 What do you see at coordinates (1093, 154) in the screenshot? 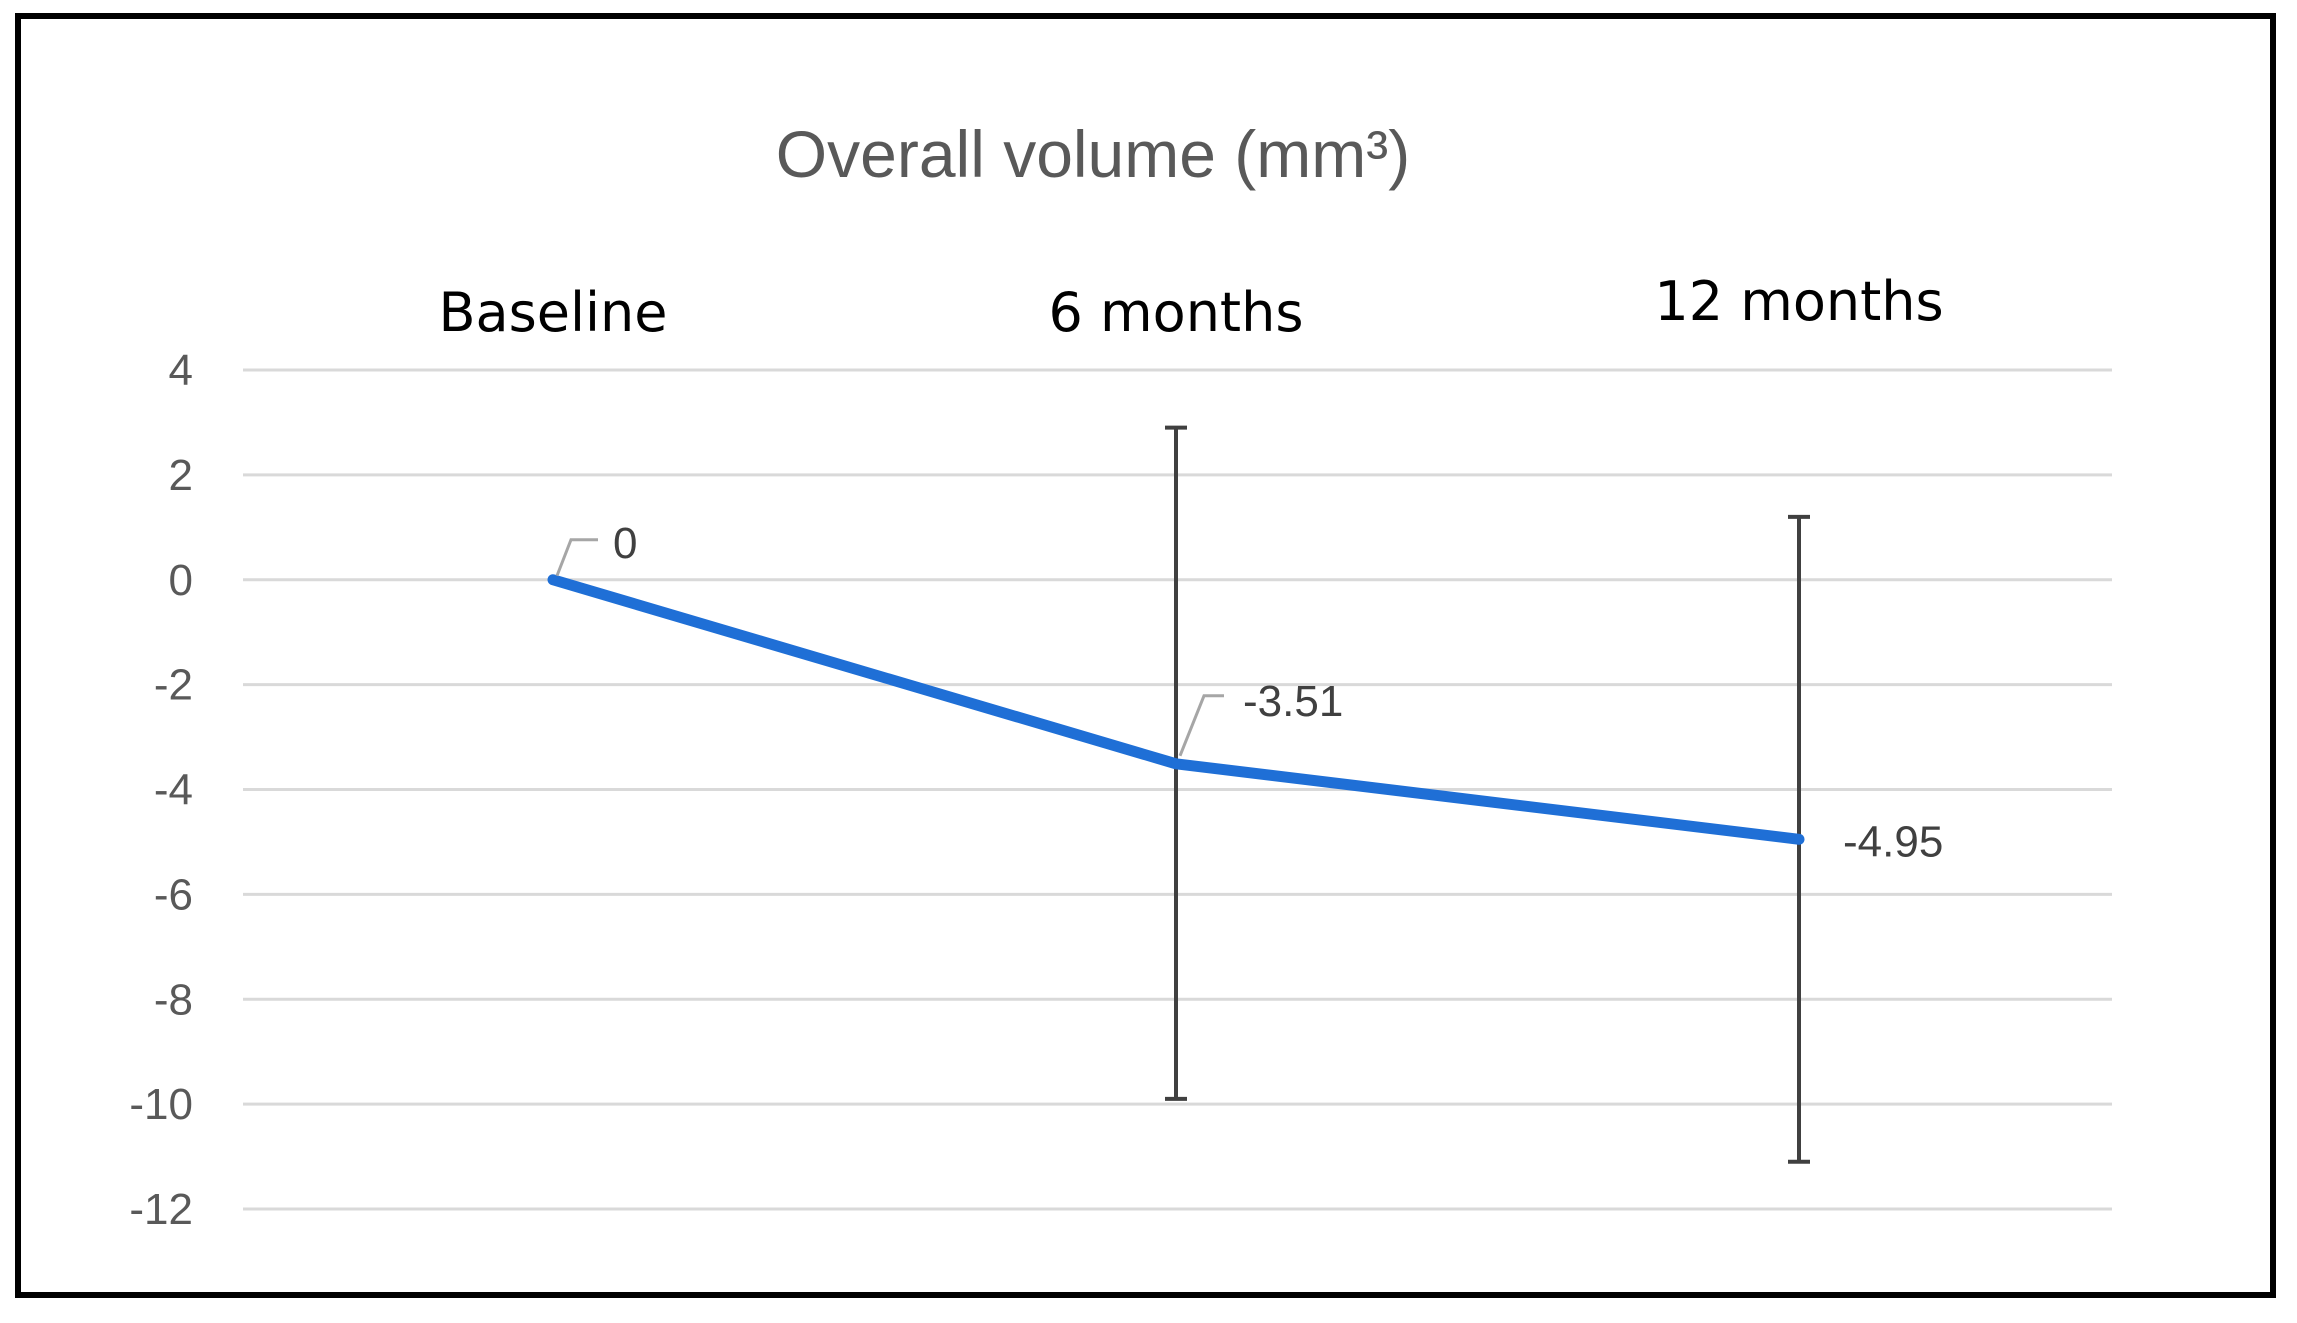
I see `chart-title: Overall volume (mm³)` at bounding box center [1093, 154].